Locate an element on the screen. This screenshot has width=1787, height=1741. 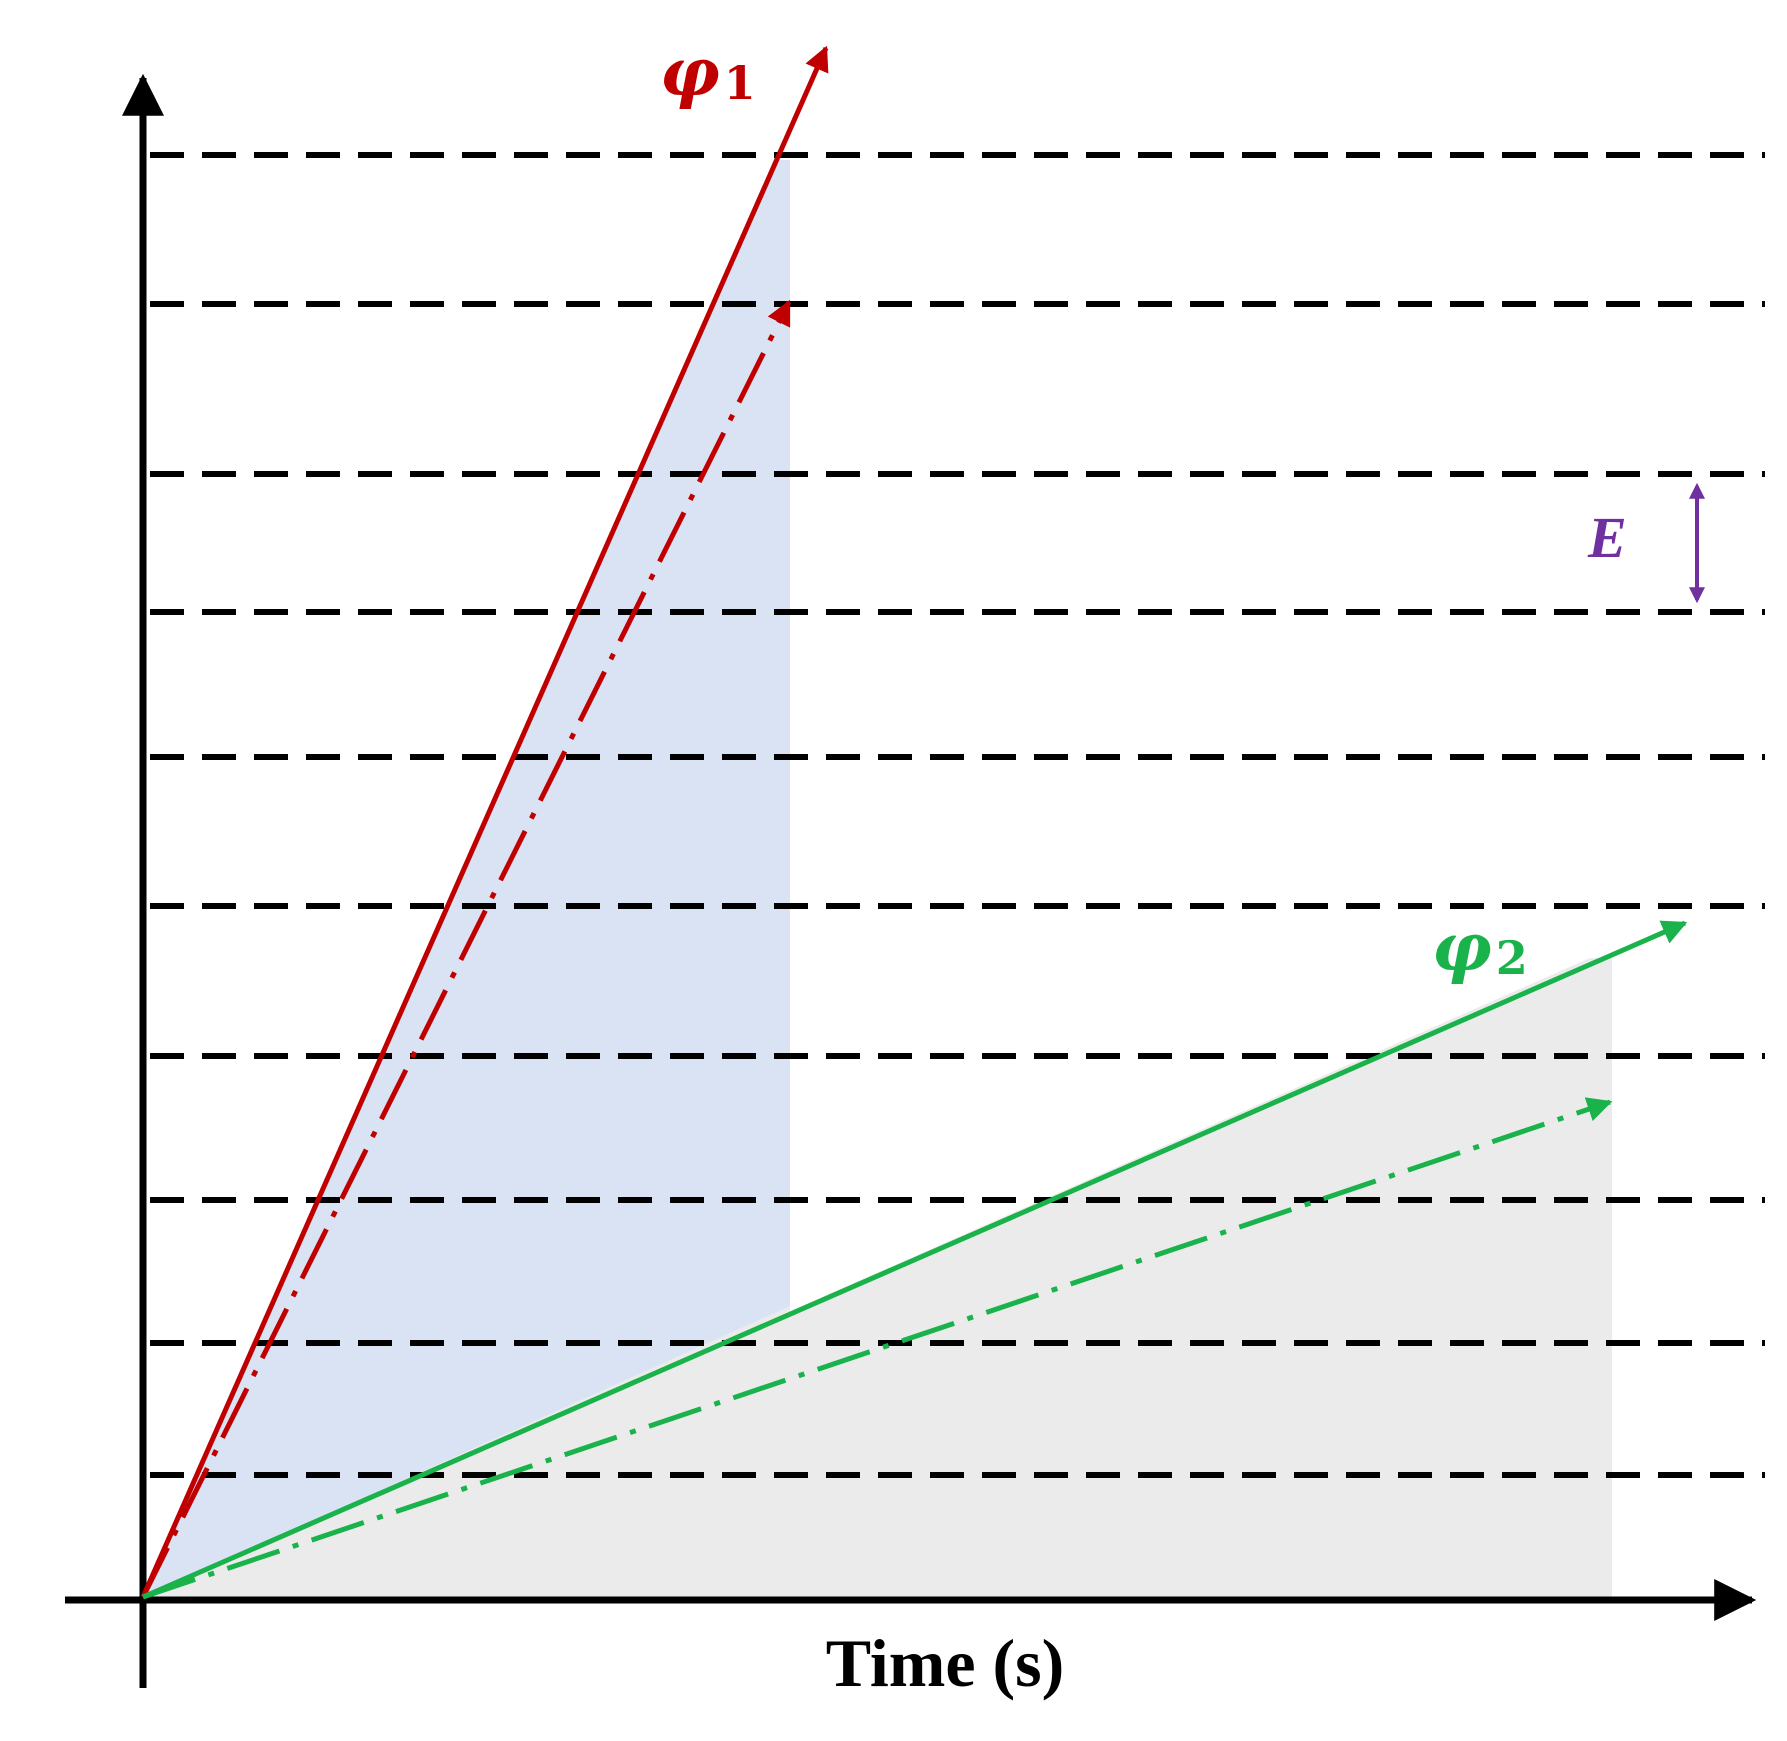
energy-spacing-label: E is located at coordinates (1607, 537).